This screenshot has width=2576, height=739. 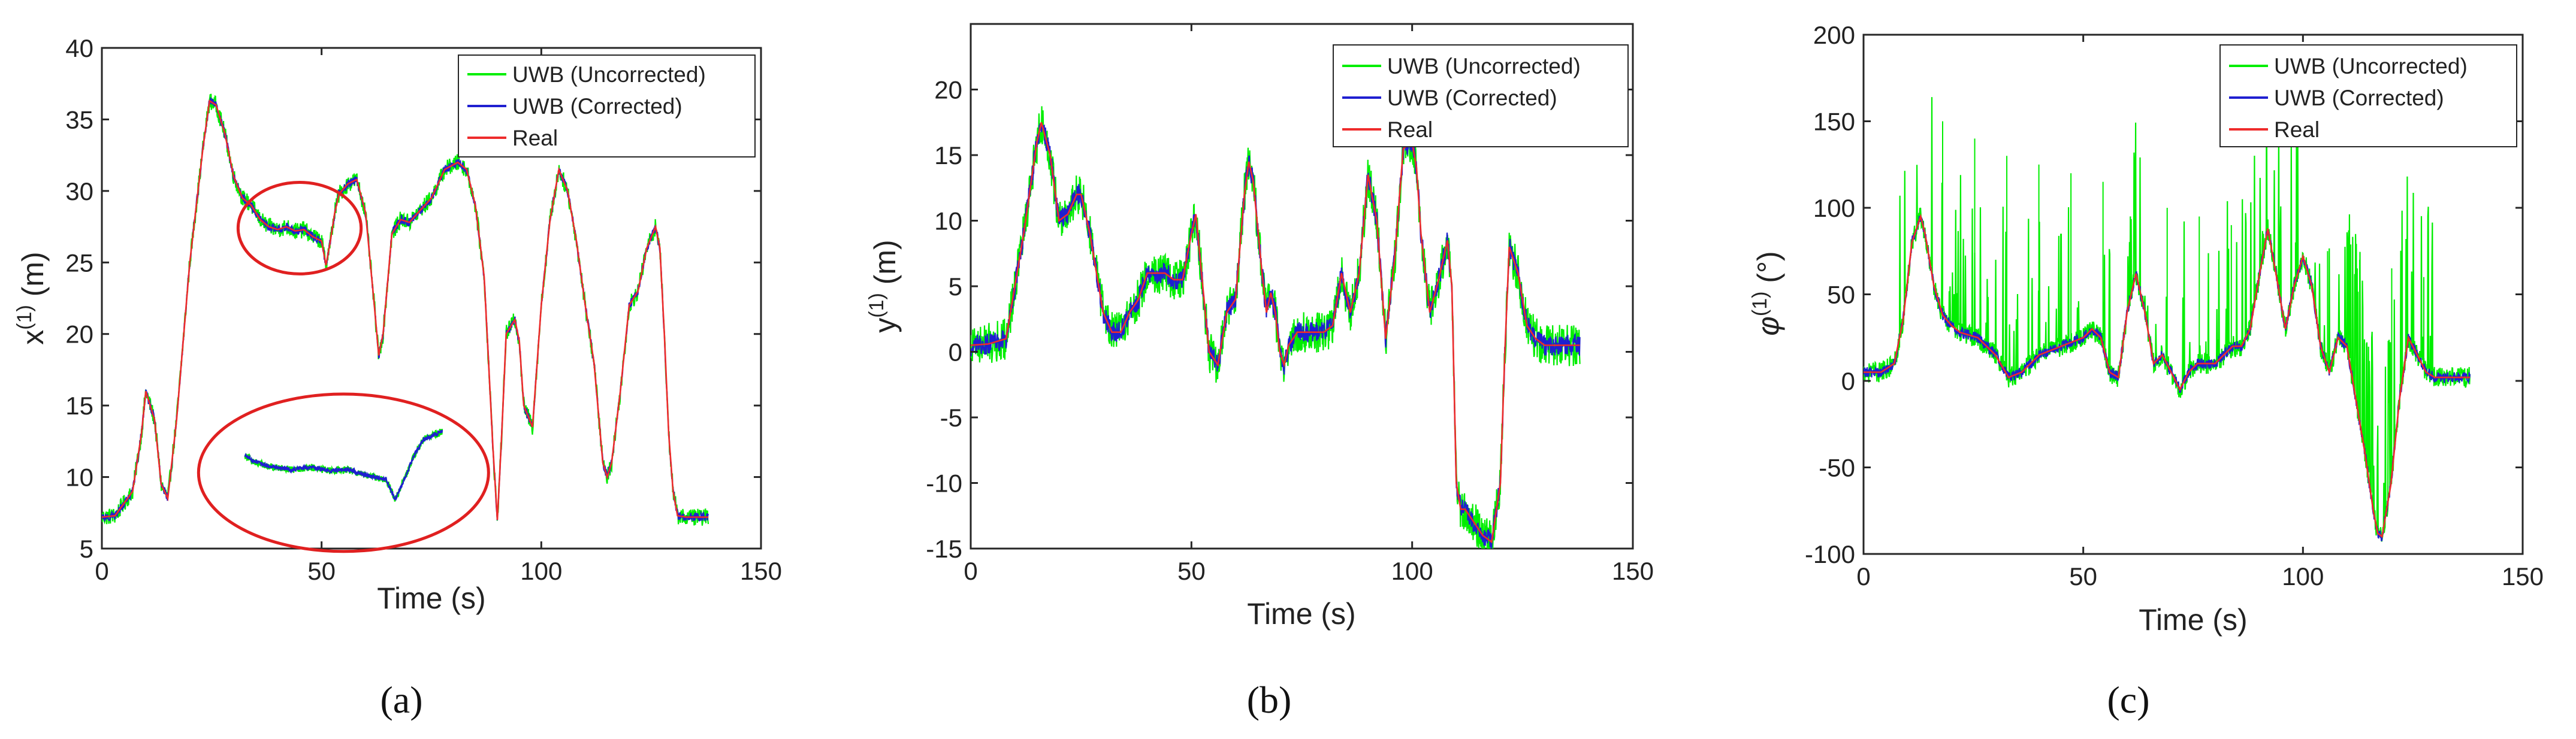 I want to click on zoom-inset-ellipse, so click(x=344, y=473).